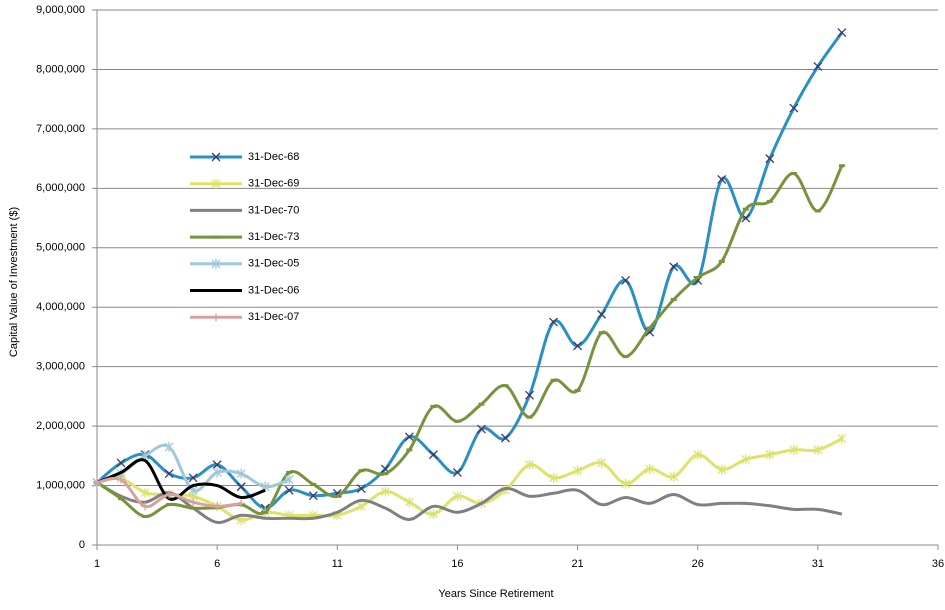 This screenshot has width=945, height=610. What do you see at coordinates (698, 564) in the screenshot?
I see `x-tick-label: 26` at bounding box center [698, 564].